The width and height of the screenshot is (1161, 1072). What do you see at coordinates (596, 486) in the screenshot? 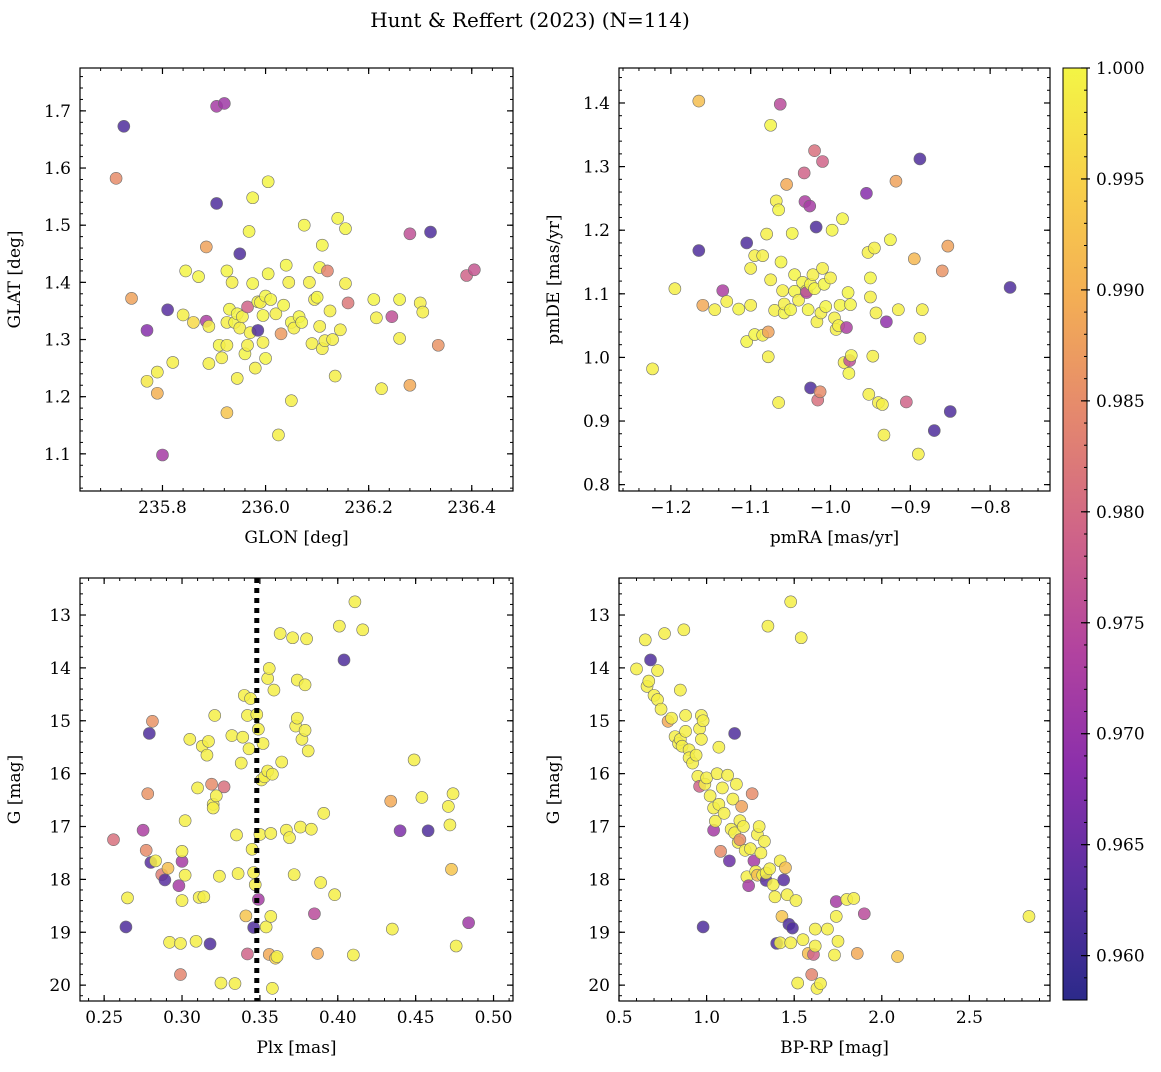
I see `y-tick-label: 0.8` at bounding box center [596, 486].